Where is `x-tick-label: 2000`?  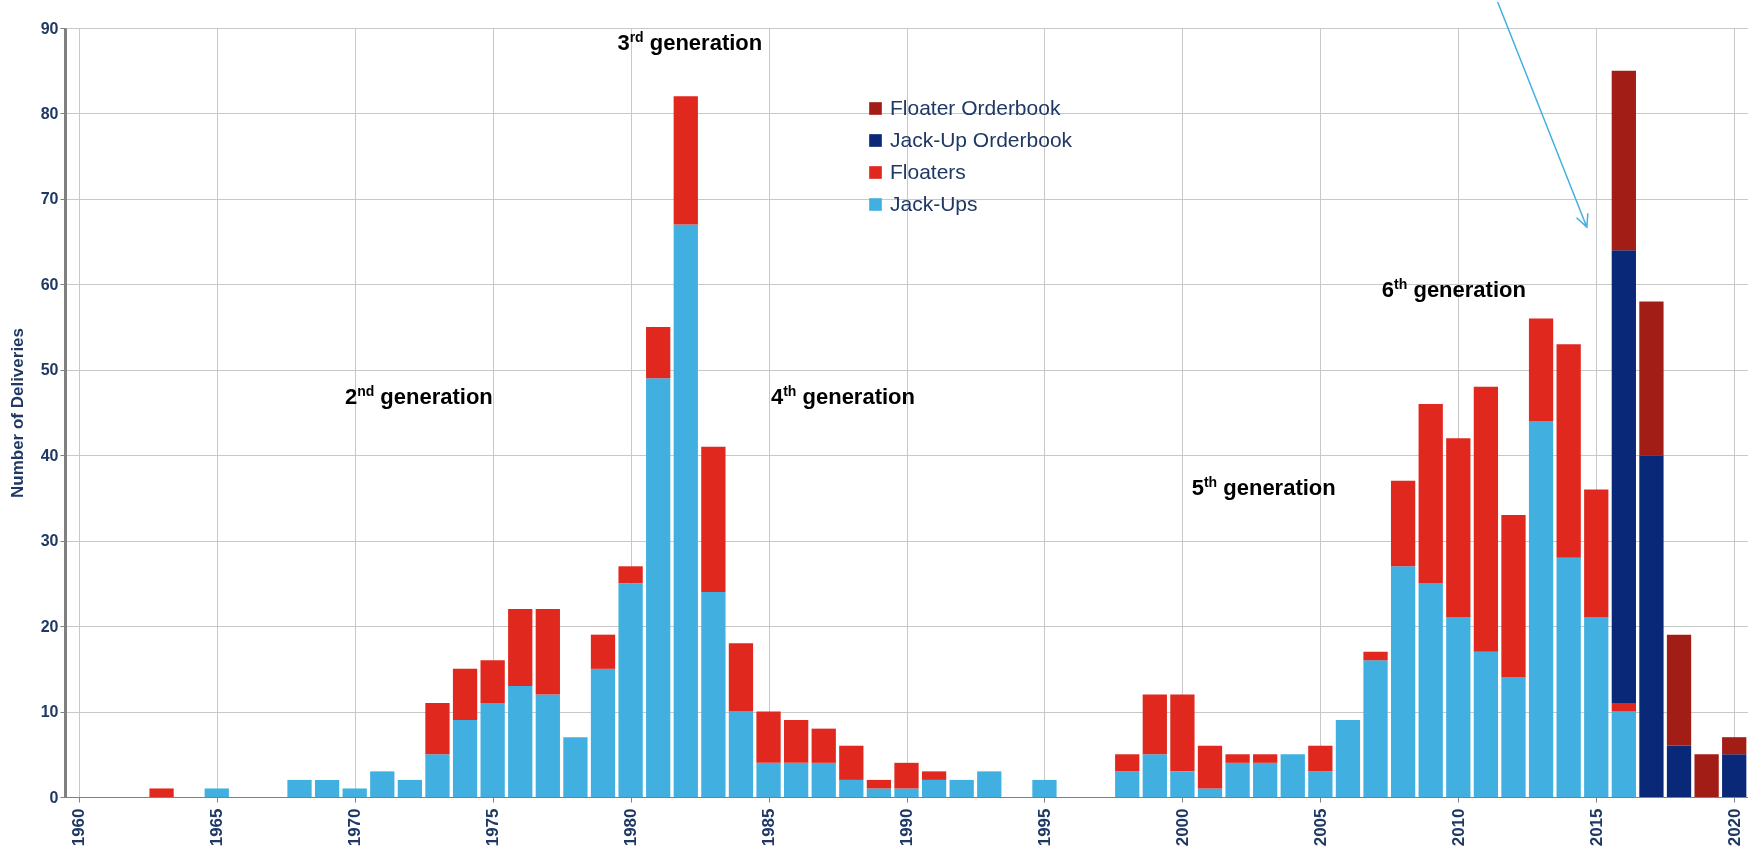
x-tick-label: 2000 is located at coordinates (1182, 827).